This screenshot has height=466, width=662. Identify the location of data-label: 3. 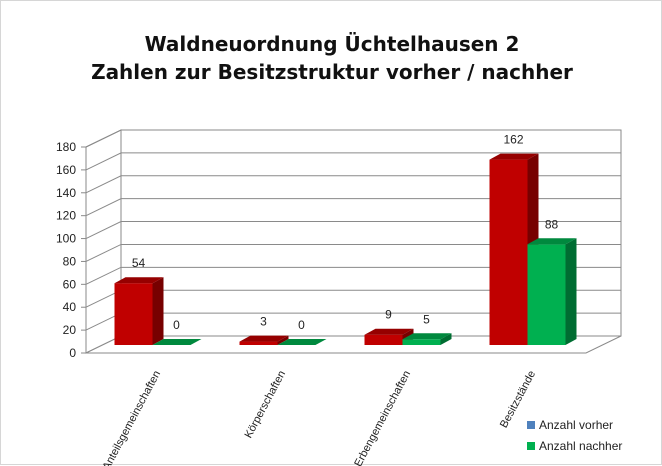
(263, 322).